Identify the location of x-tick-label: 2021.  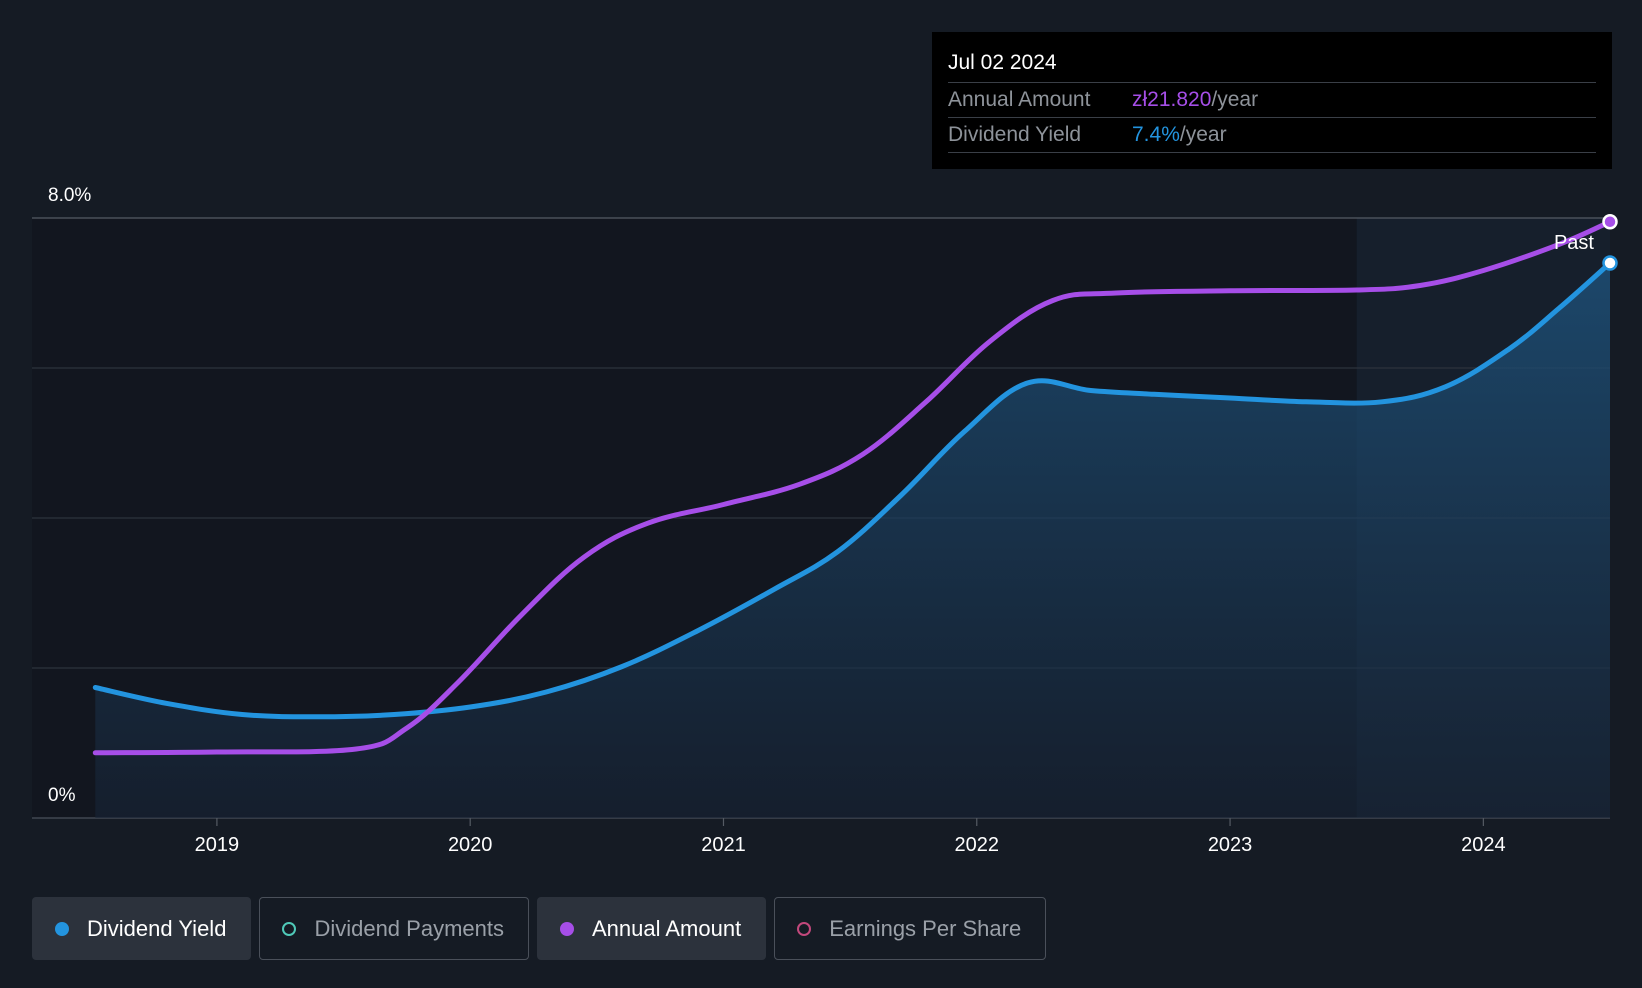
(723, 845).